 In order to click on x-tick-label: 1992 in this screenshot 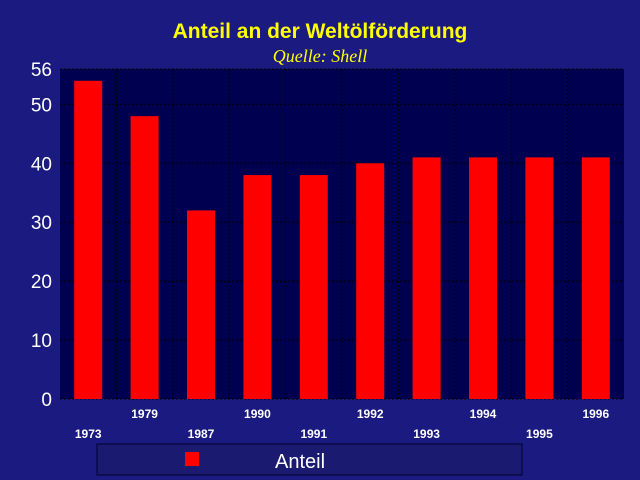, I will do `click(370, 414)`.